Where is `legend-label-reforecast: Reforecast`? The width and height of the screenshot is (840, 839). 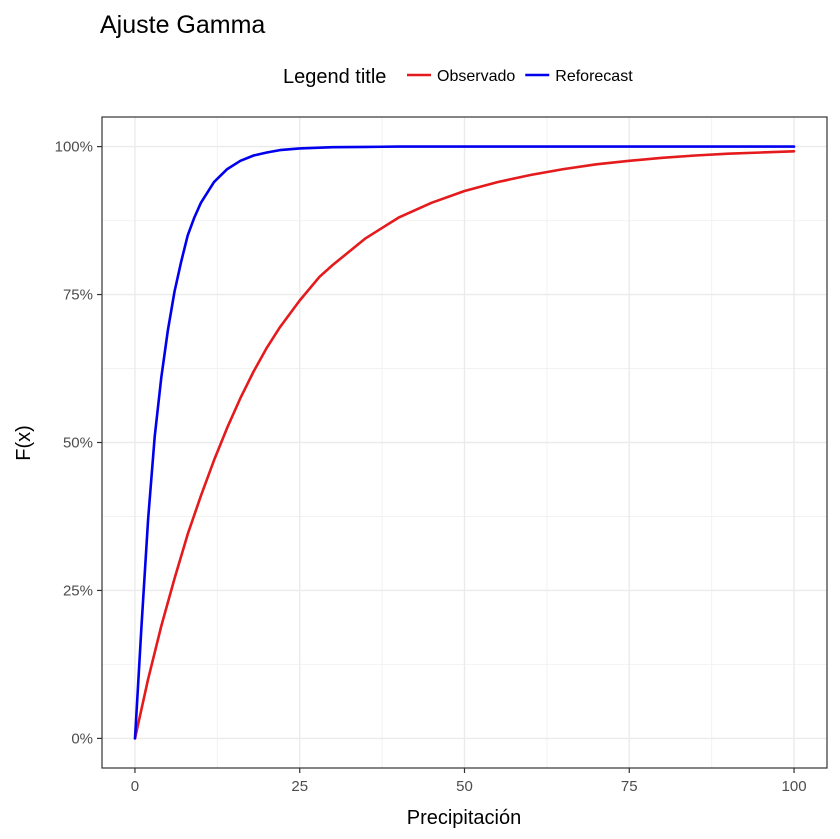
legend-label-reforecast: Reforecast is located at coordinates (594, 76).